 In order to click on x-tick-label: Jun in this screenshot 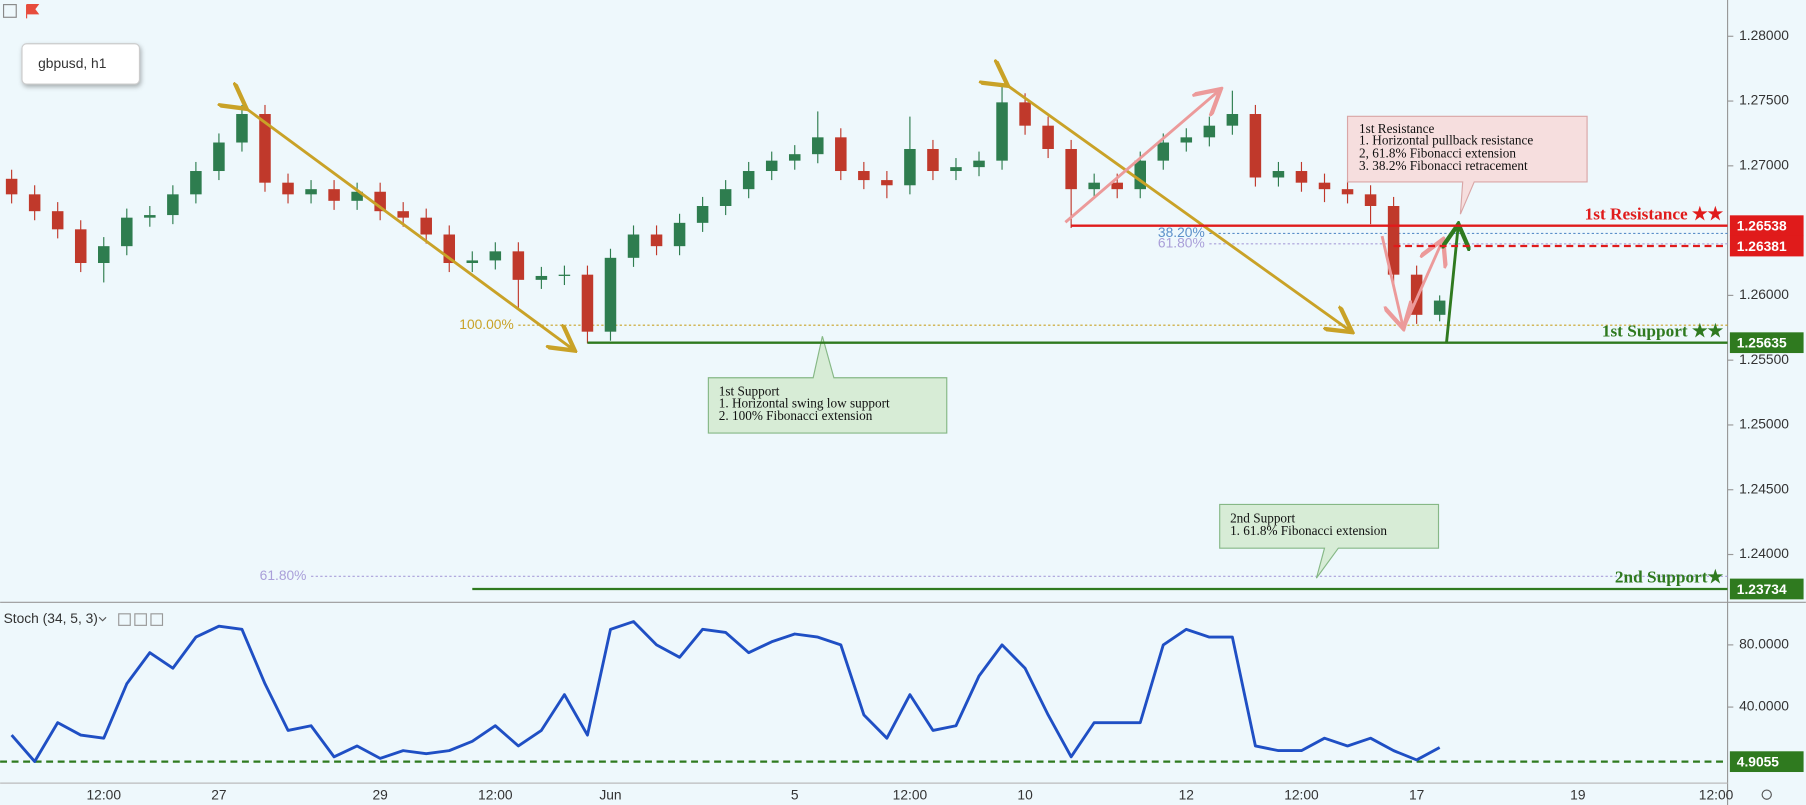, I will do `click(610, 794)`.